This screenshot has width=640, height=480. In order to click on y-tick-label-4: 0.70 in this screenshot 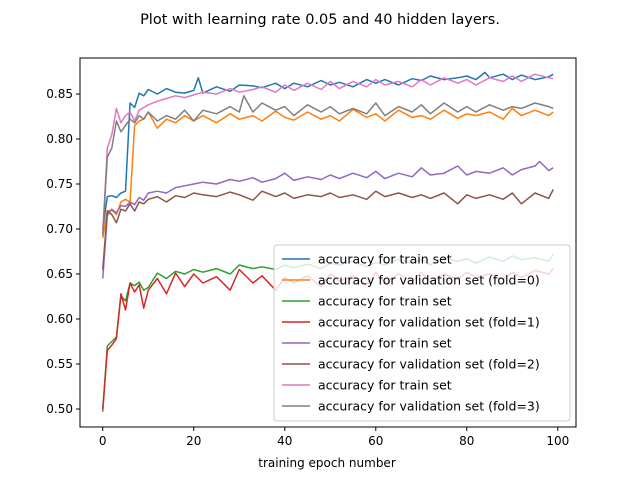, I will do `click(59, 229)`.